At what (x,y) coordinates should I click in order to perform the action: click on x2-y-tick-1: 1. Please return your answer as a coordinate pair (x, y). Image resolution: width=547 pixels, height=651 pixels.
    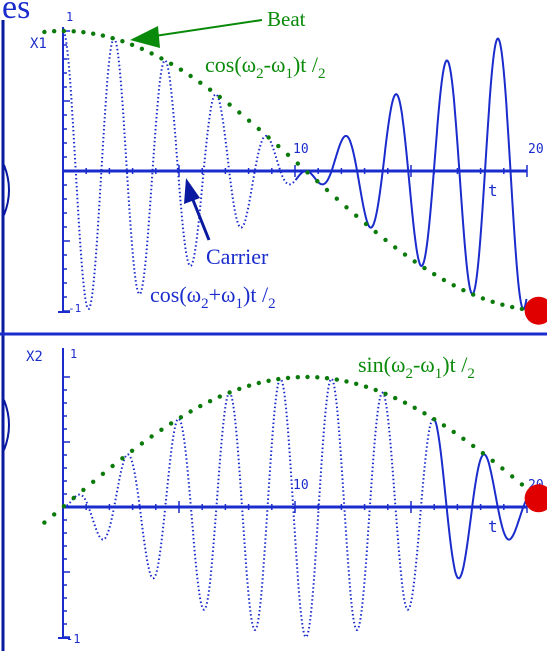
    Looking at the image, I should click on (73, 354).